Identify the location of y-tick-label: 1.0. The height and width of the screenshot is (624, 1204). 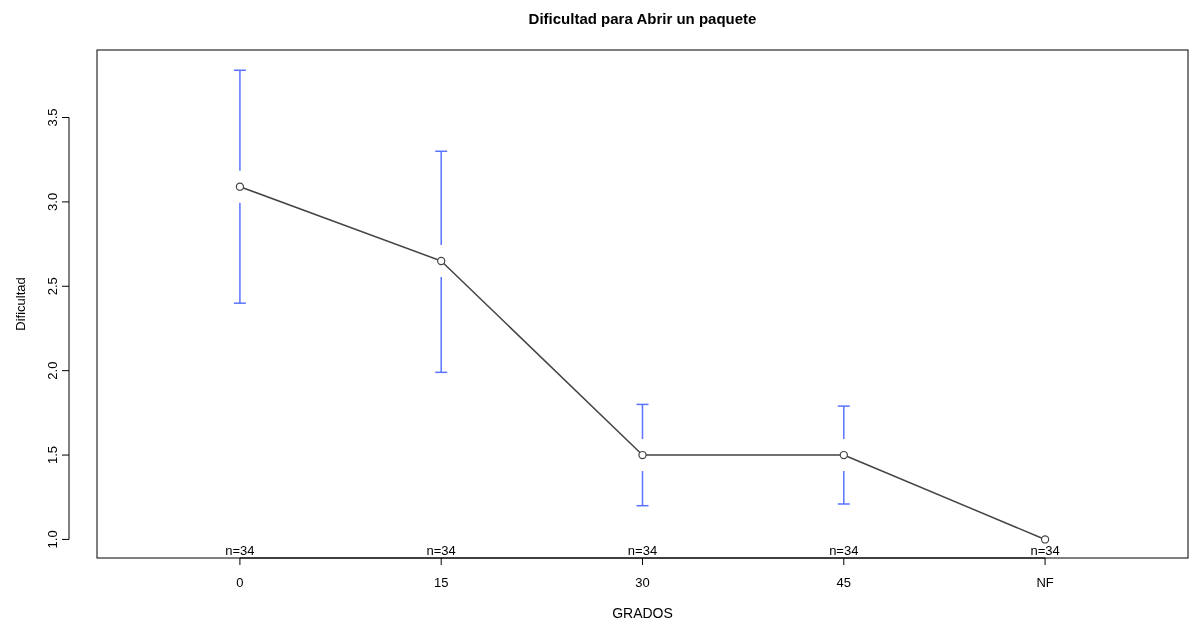
(52, 539).